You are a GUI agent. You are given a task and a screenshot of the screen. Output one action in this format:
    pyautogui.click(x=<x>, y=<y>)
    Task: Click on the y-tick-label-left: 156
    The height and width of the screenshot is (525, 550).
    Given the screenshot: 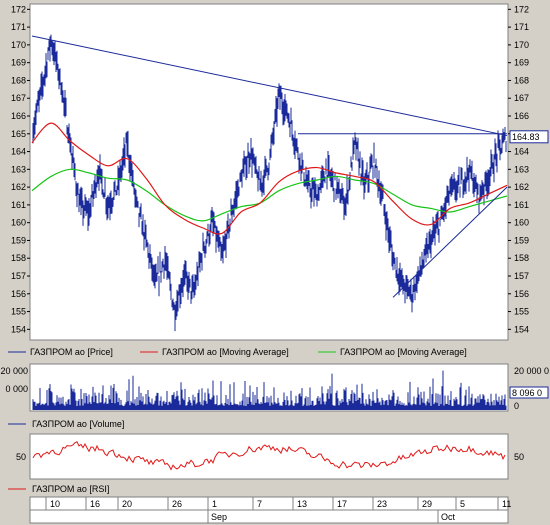 What is the action you would take?
    pyautogui.click(x=18, y=294)
    